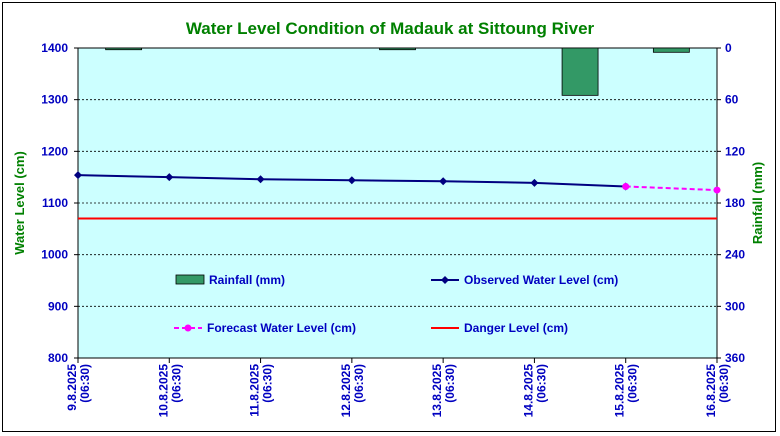 The height and width of the screenshot is (436, 780). Describe the element at coordinates (190, 279) in the screenshot. I see `legend-swatch` at that location.